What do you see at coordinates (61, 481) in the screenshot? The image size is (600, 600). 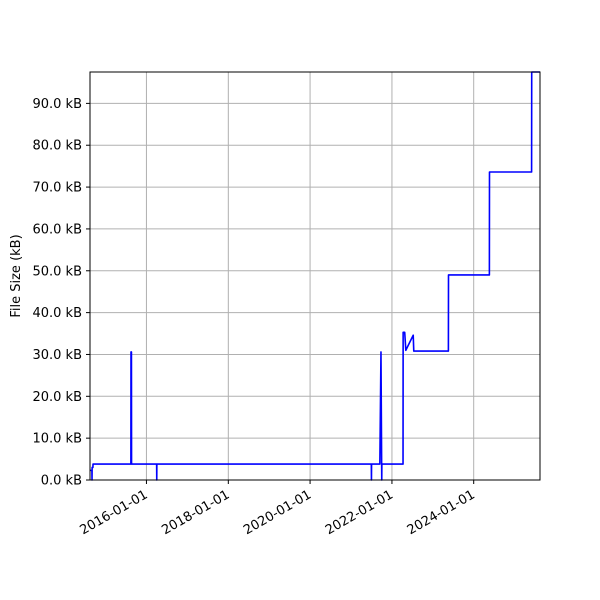 I see `y-tick-label: 0.0 kB` at bounding box center [61, 481].